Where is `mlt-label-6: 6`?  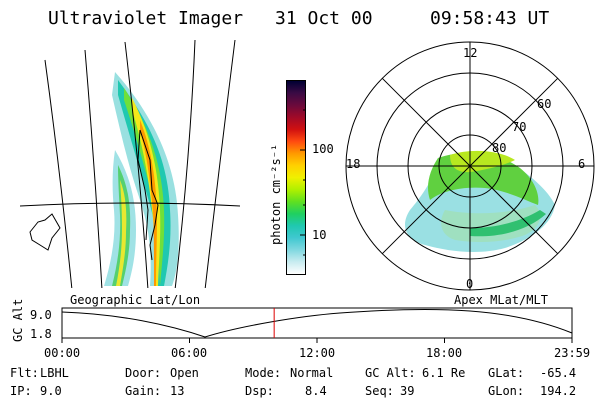
mlt-label-6: 6 is located at coordinates (582, 164).